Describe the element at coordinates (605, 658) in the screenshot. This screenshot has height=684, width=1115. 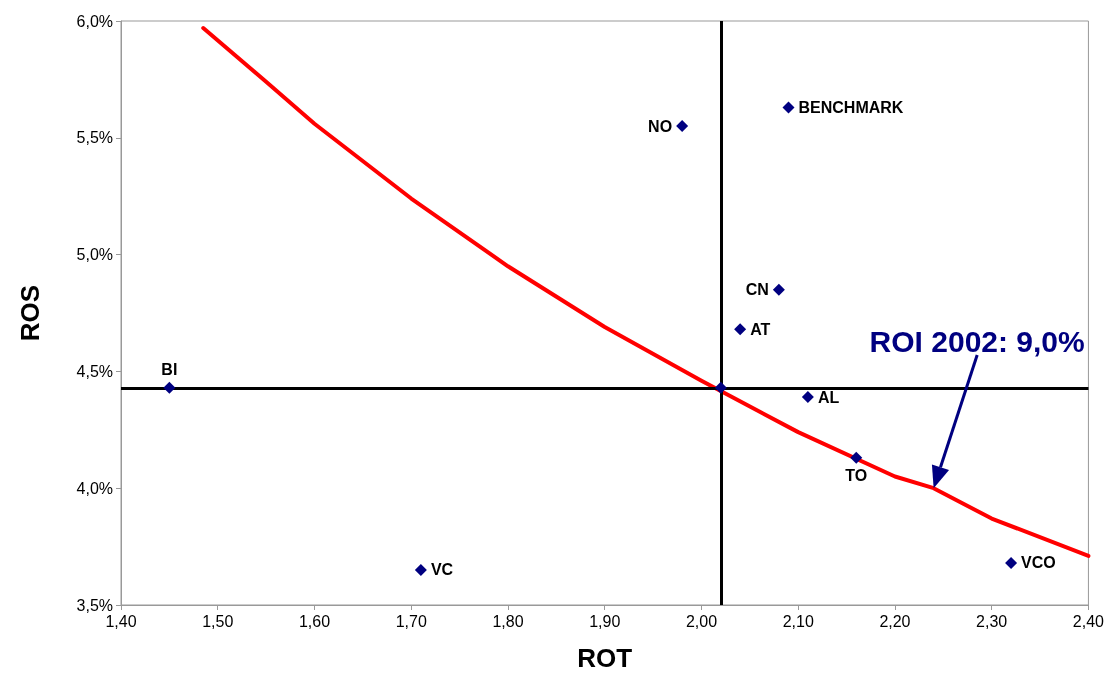
I see `x-axis-title: ROT` at that location.